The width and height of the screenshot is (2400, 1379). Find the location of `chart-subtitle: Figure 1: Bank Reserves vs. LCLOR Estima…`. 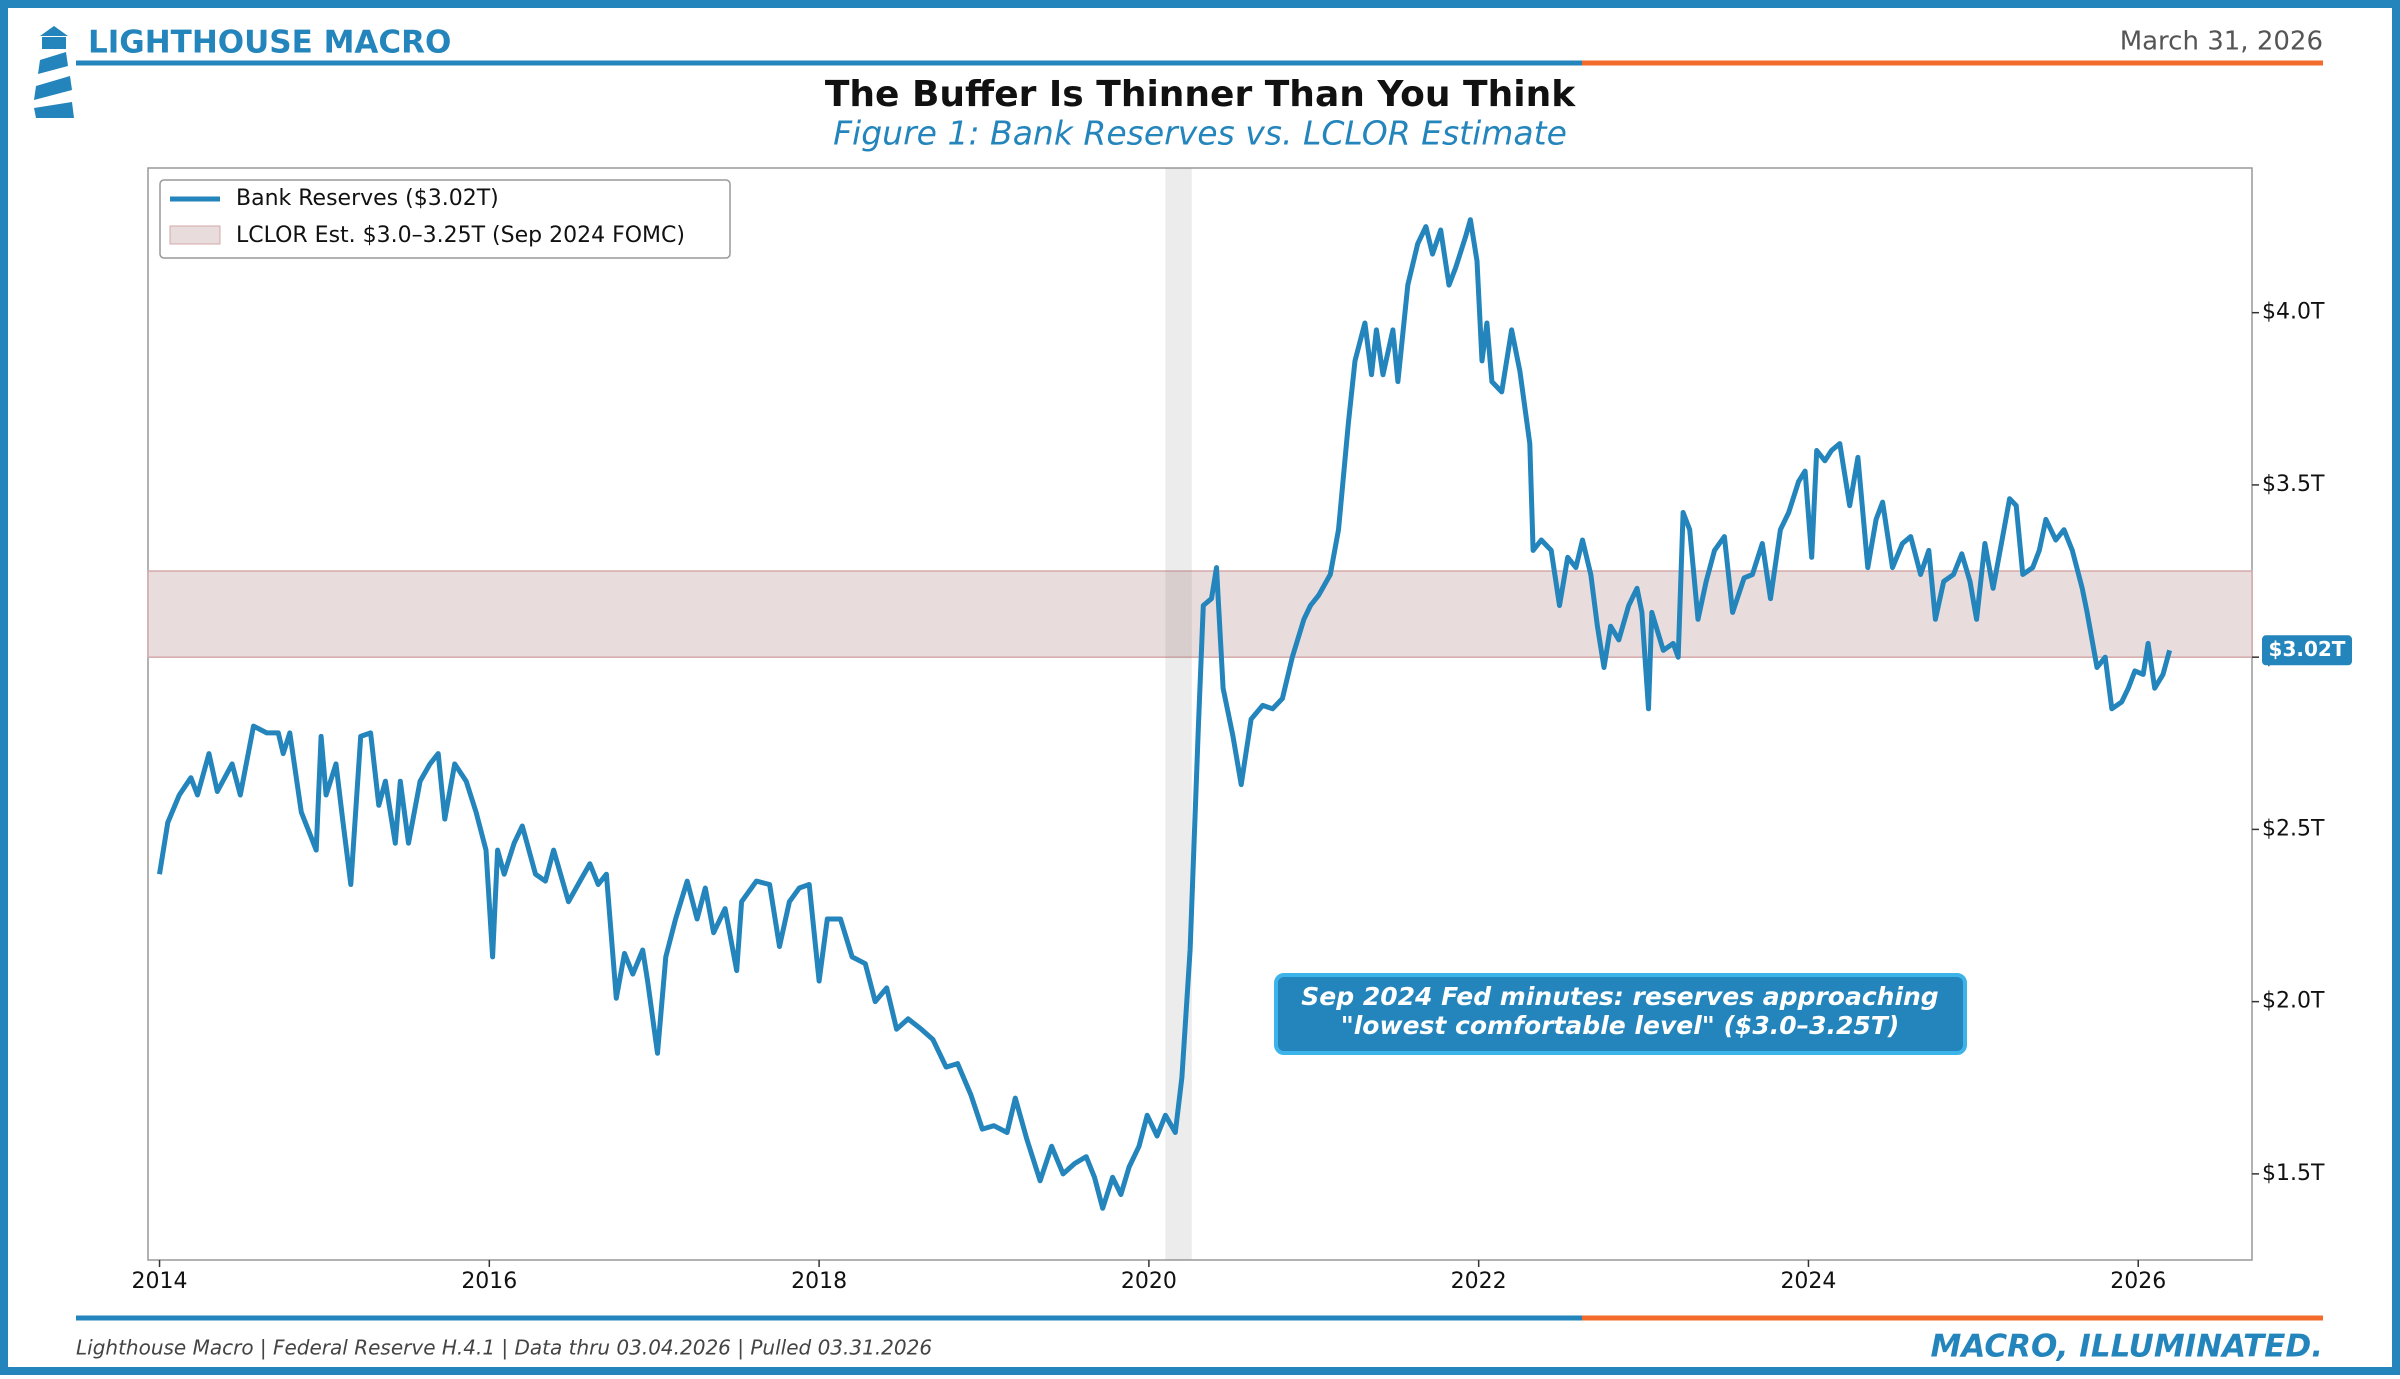

chart-subtitle: Figure 1: Bank Reserves vs. LCLOR Estima… is located at coordinates (1200, 133).